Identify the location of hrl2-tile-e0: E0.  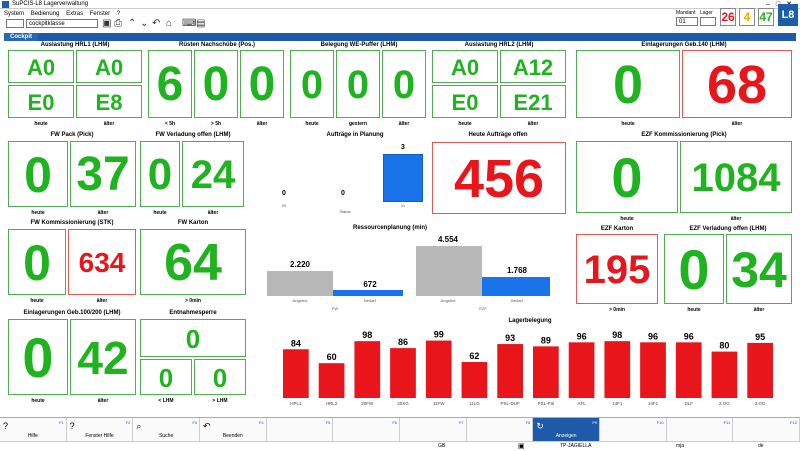
(465, 101).